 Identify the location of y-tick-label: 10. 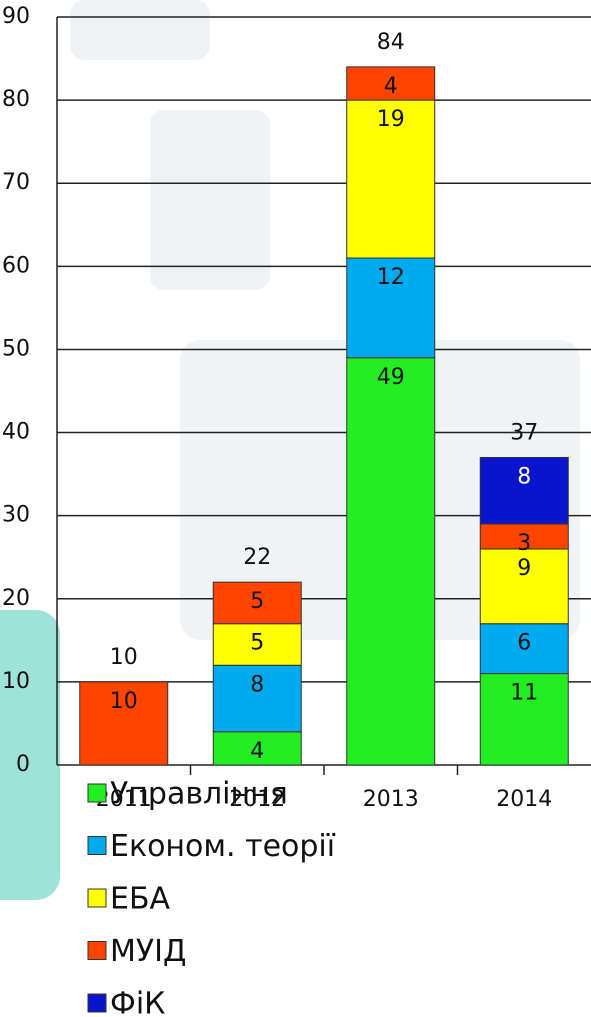
(16, 681).